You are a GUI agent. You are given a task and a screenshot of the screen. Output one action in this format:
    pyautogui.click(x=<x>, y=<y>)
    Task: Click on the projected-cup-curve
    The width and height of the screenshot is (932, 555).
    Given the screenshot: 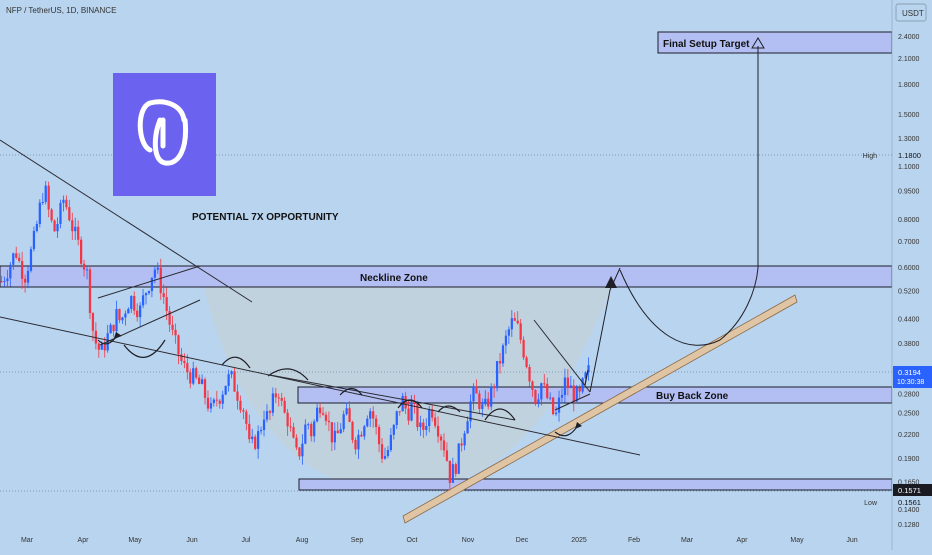 What is the action you would take?
    pyautogui.click(x=689, y=306)
    